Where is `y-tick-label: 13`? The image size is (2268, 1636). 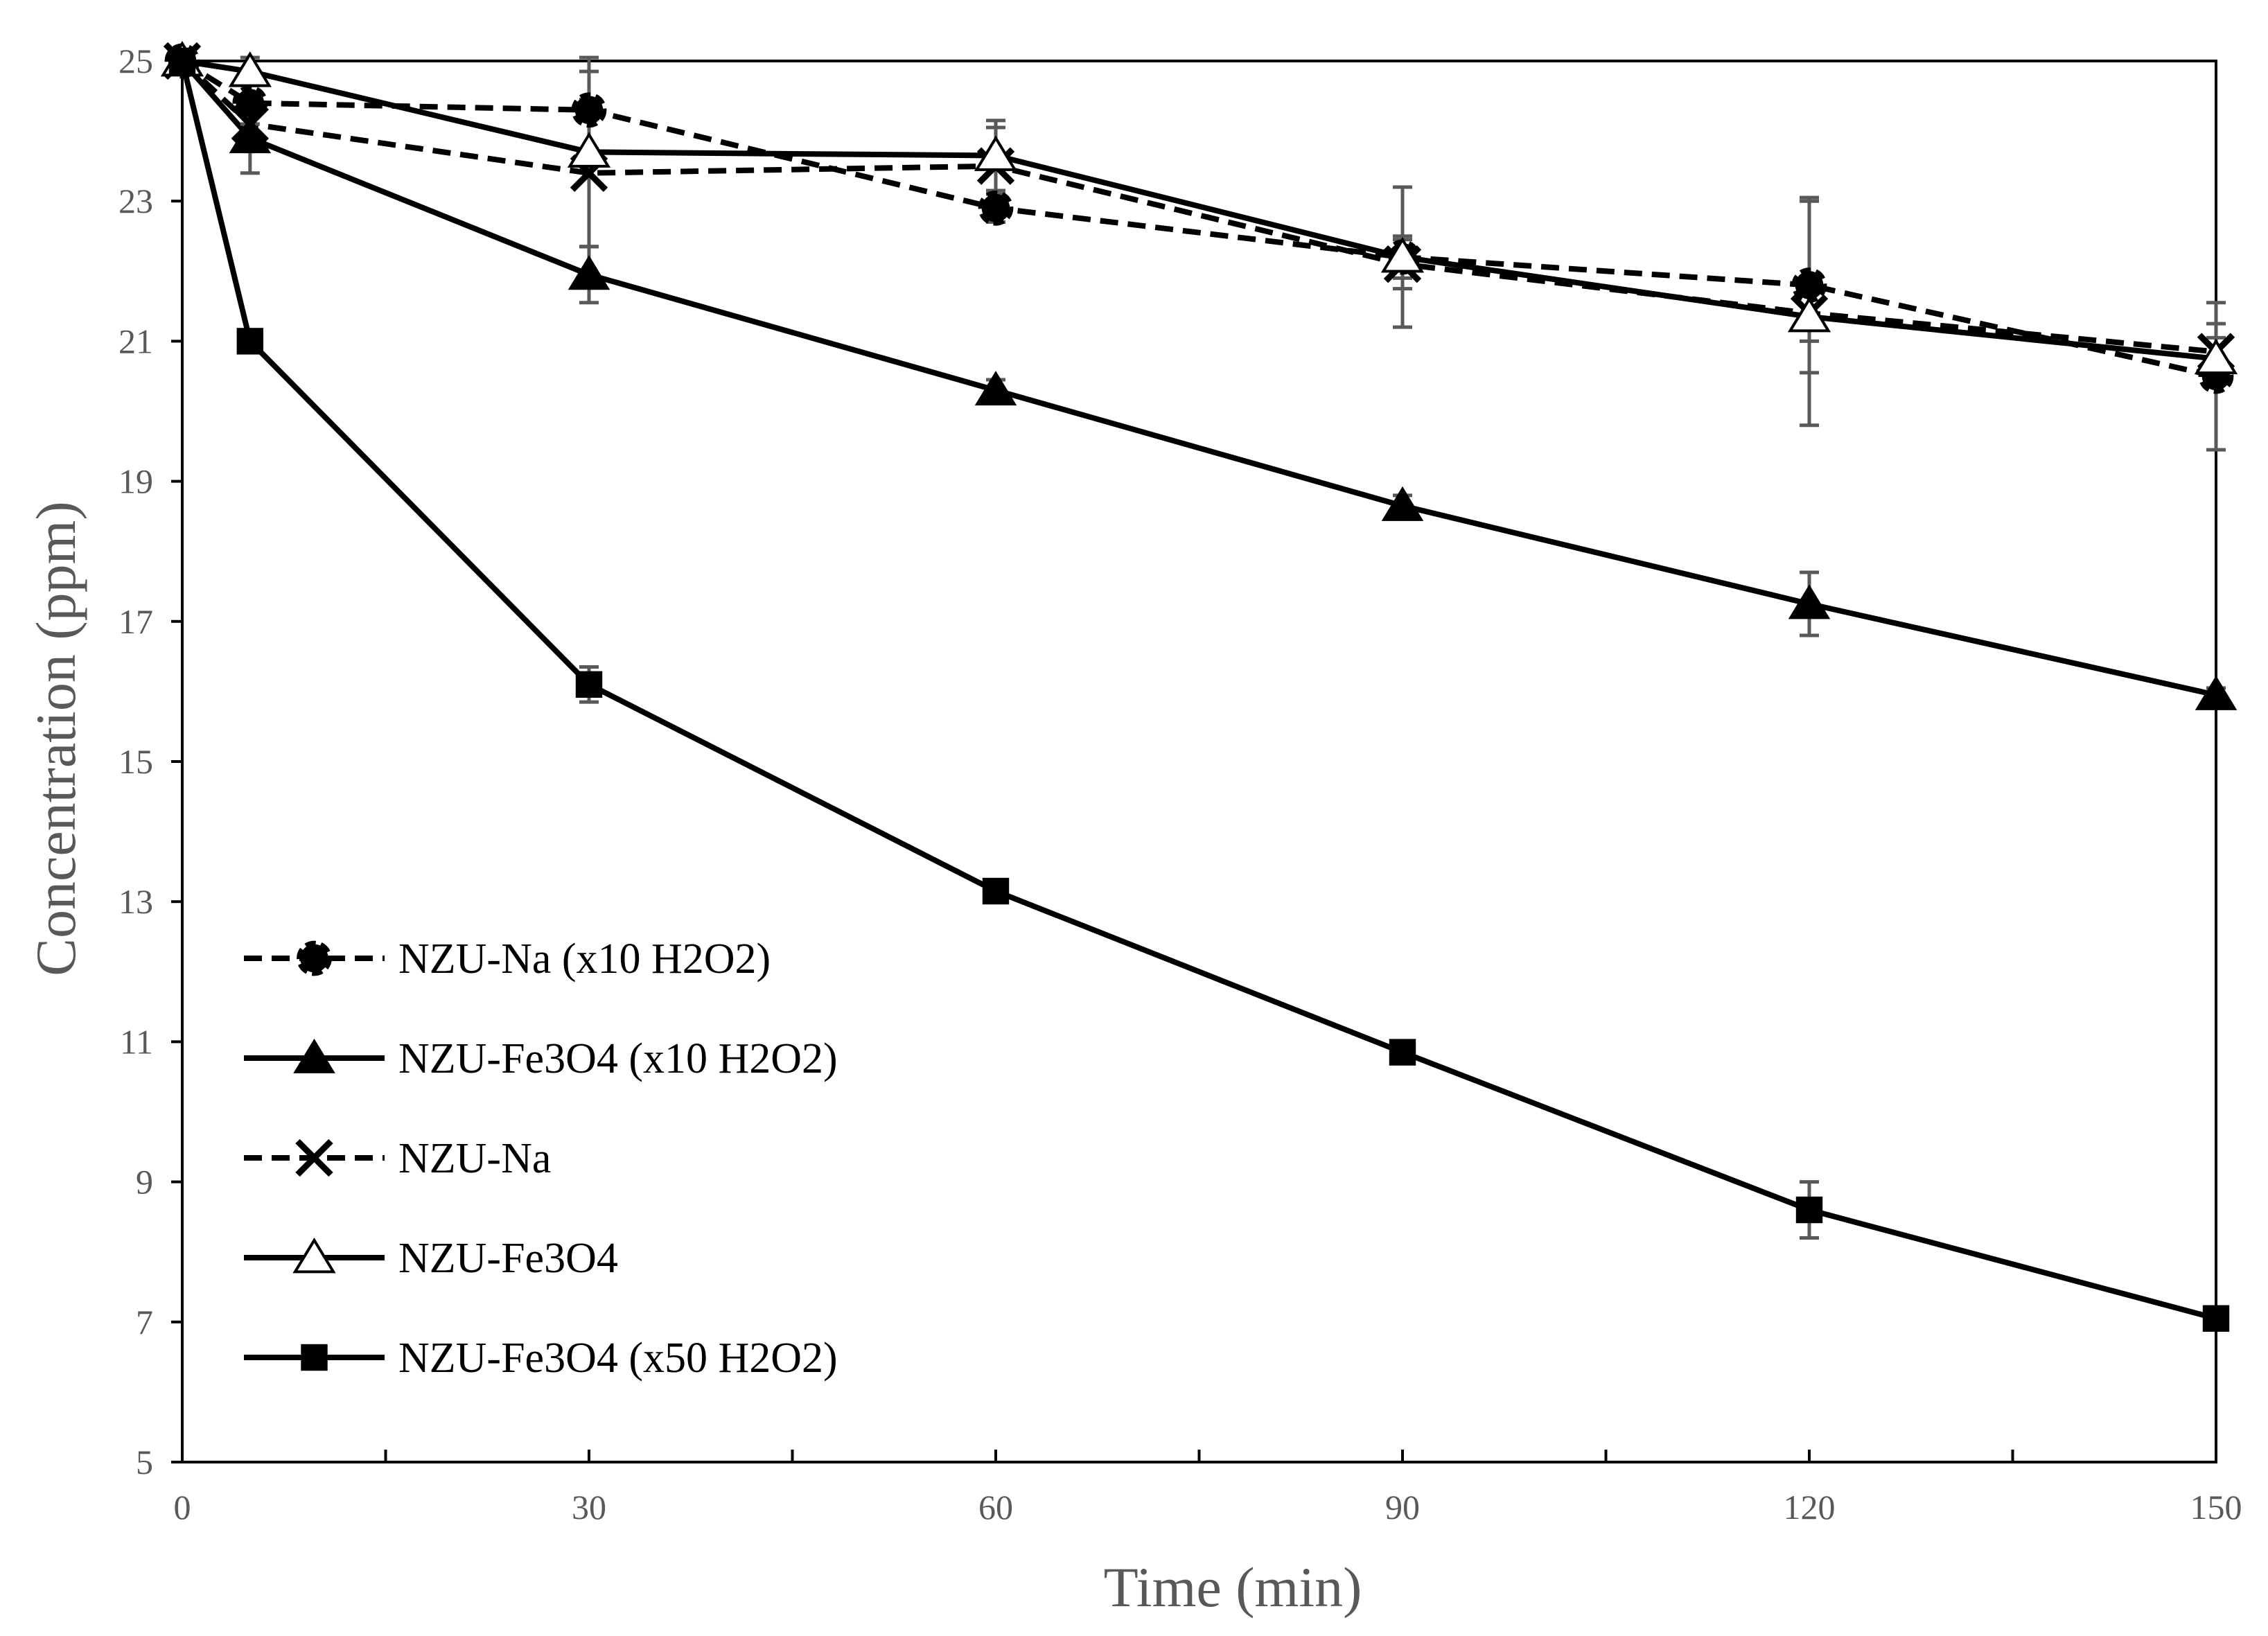 y-tick-label: 13 is located at coordinates (135, 901).